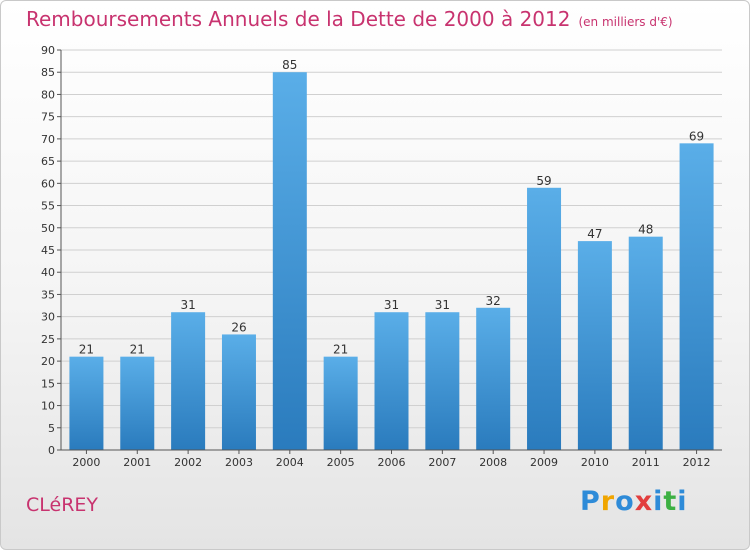 This screenshot has width=750, height=550. Describe the element at coordinates (544, 462) in the screenshot. I see `x-tick-label: 2009` at that location.